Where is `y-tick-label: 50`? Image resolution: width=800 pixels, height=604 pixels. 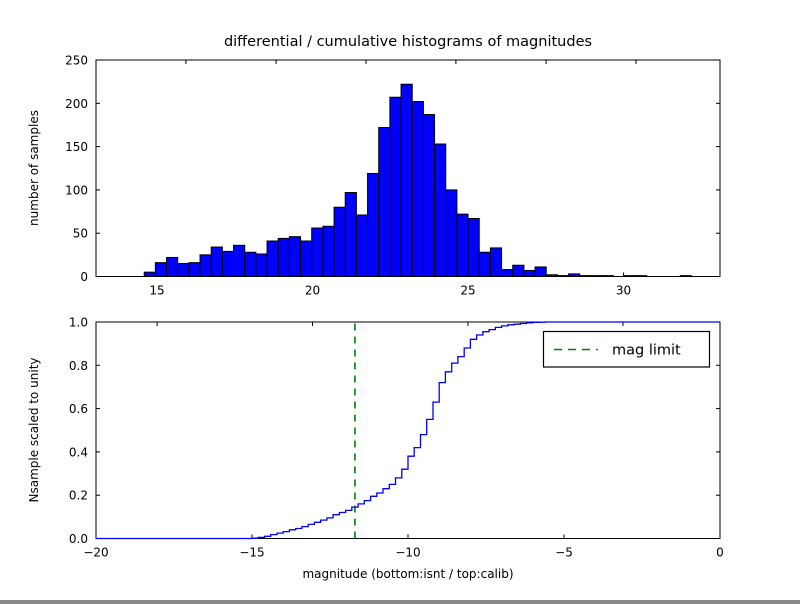 y-tick-label: 50 is located at coordinates (80, 234).